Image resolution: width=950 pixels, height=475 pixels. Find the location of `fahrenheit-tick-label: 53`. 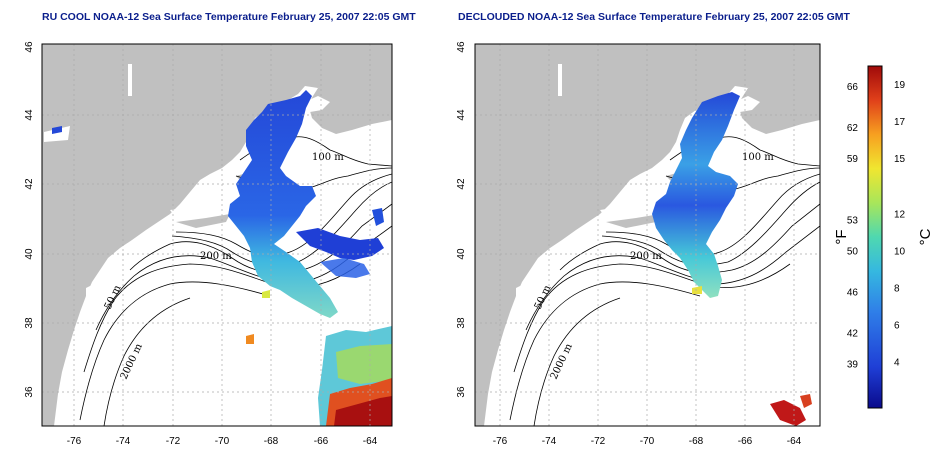

fahrenheit-tick-label: 53 is located at coordinates (853, 221).